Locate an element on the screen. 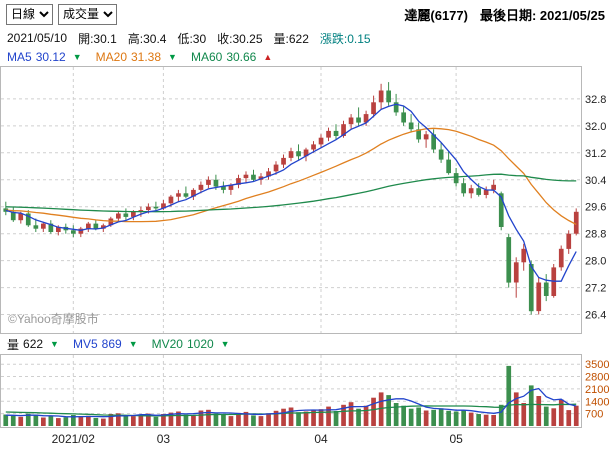 This screenshot has width=613, height=451. x-axis: 2021/02 03 04 05 is located at coordinates (306, 439).